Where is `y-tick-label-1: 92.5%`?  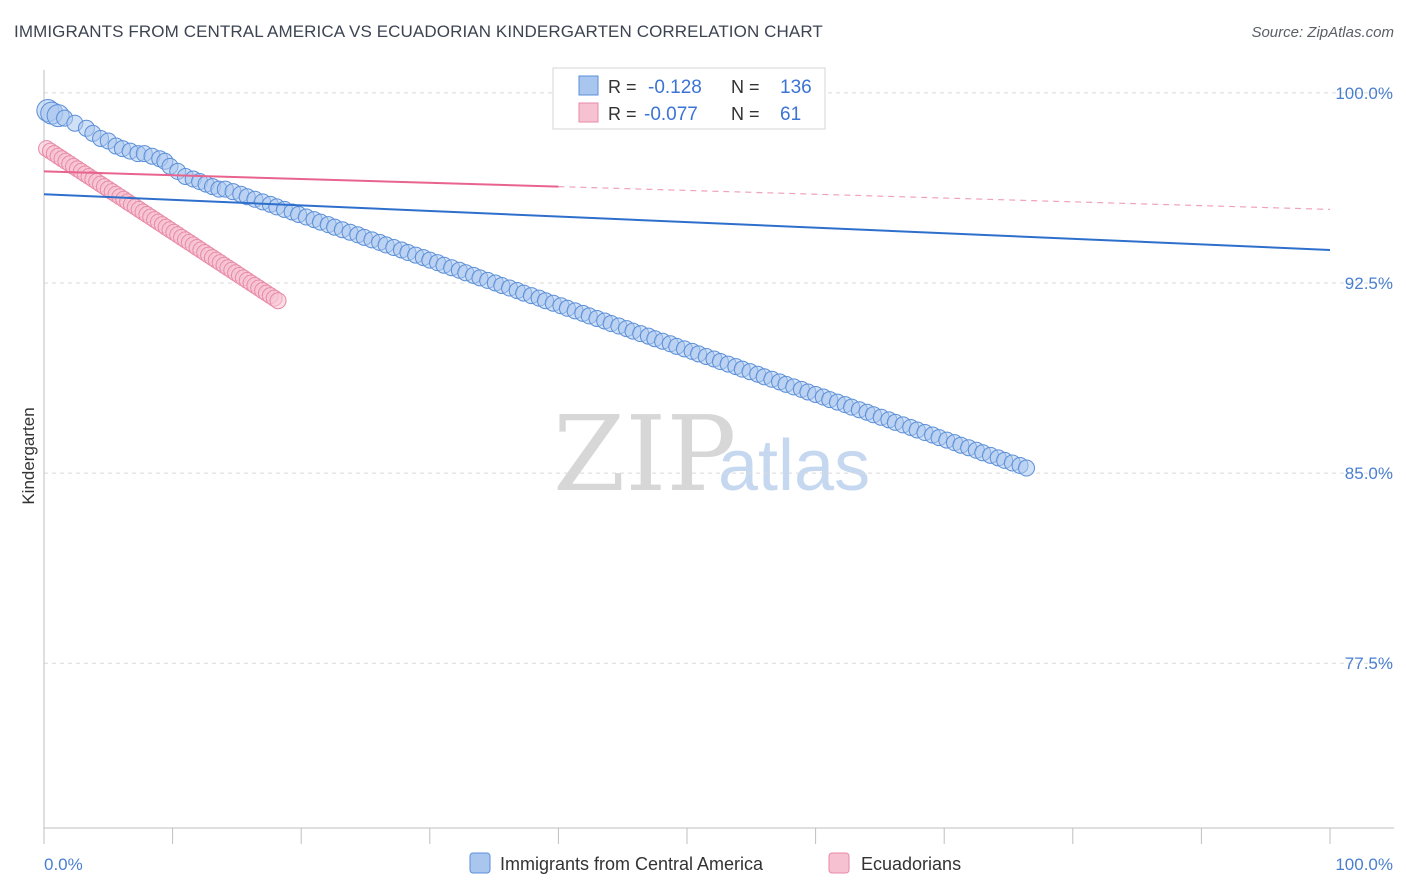 y-tick-label-1: 92.5% is located at coordinates (1369, 283).